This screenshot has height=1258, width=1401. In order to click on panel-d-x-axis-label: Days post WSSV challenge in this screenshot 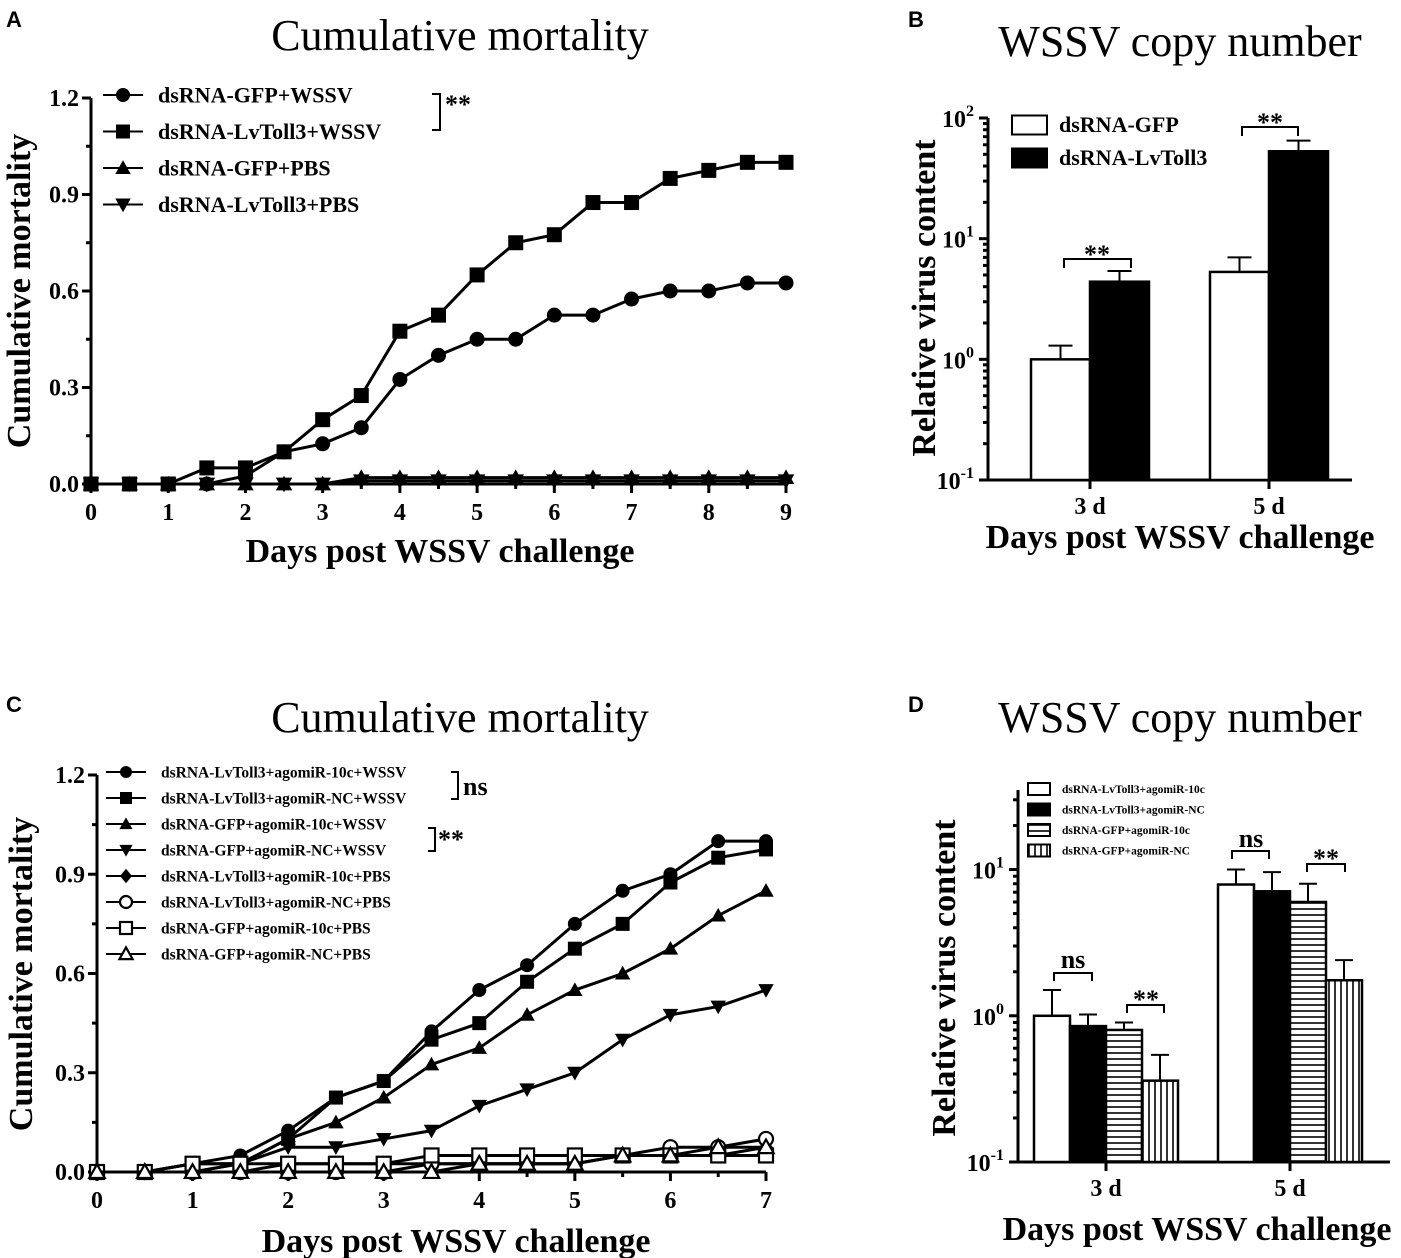, I will do `click(1197, 1229)`.